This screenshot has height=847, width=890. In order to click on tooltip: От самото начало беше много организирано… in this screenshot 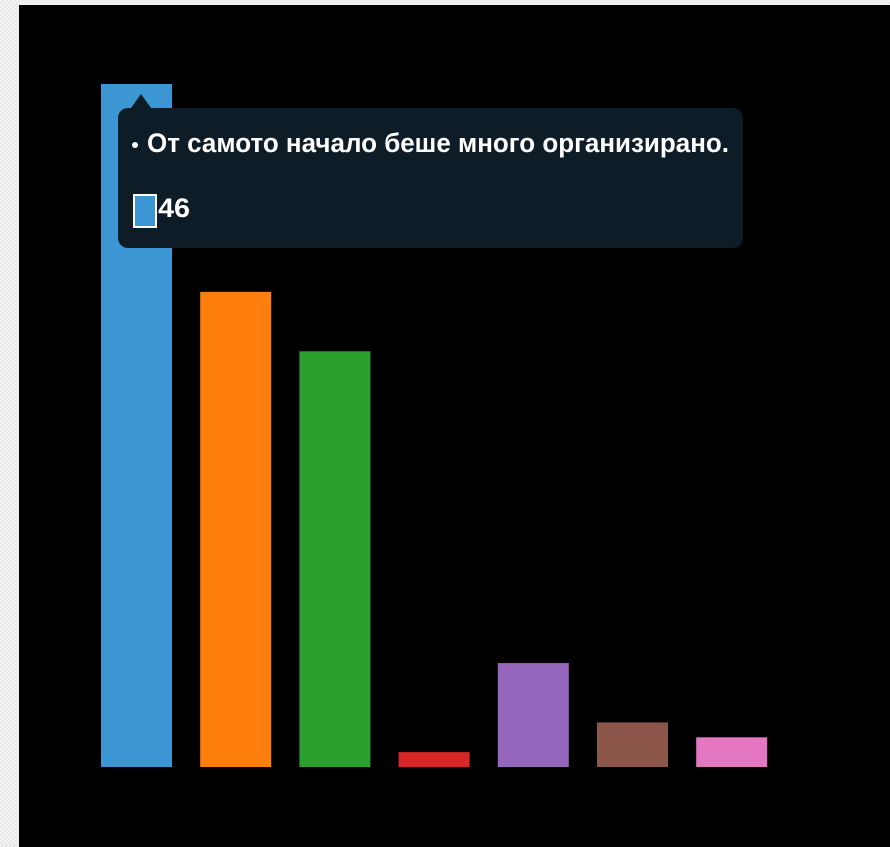, I will do `click(430, 171)`.